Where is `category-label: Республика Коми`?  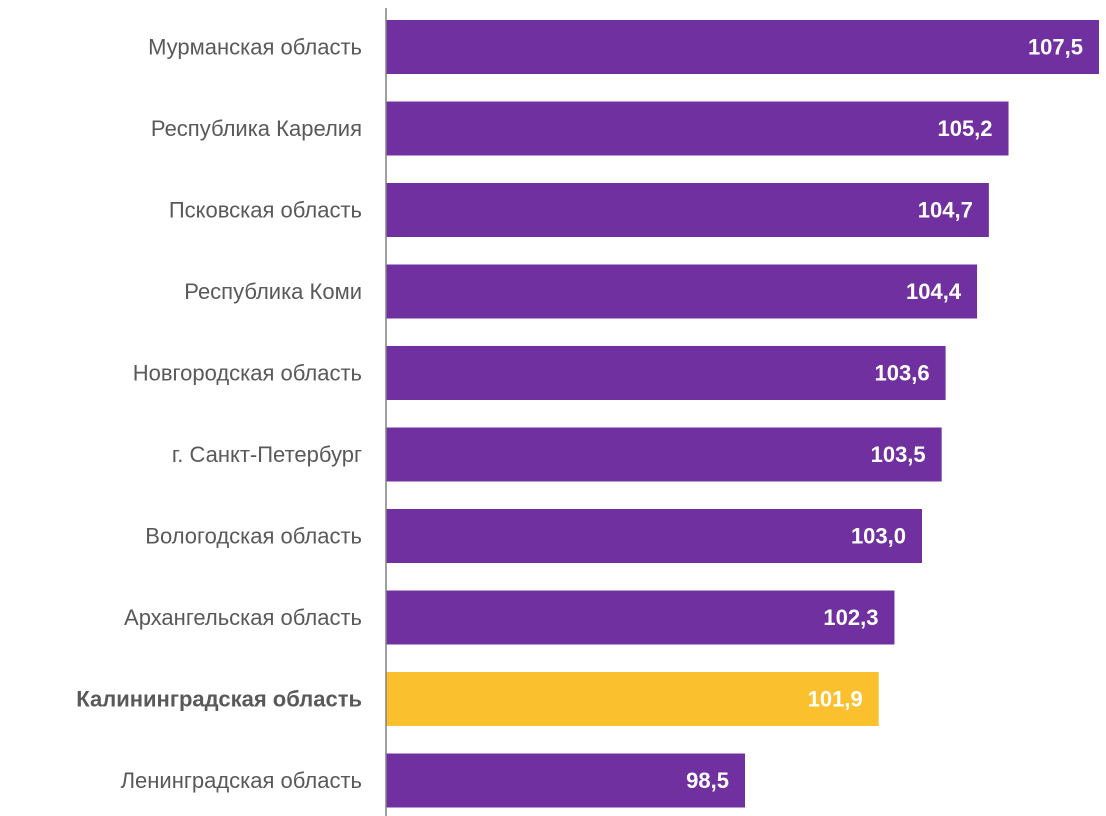
category-label: Республика Коми is located at coordinates (273, 291).